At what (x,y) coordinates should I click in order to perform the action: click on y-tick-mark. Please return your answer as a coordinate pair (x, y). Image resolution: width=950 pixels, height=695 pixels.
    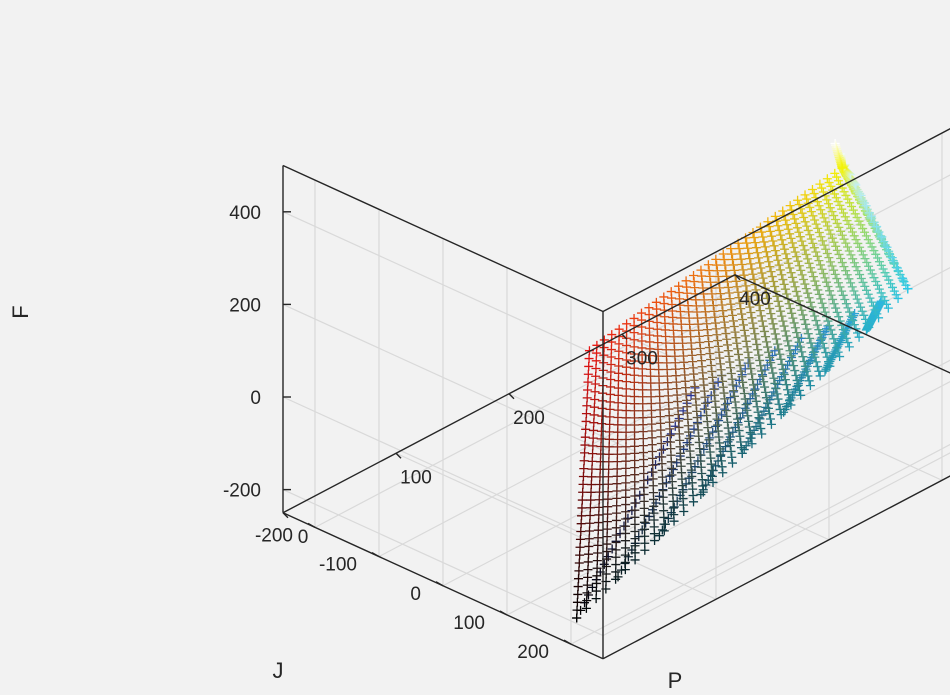
    Looking at the image, I should click on (375, 554).